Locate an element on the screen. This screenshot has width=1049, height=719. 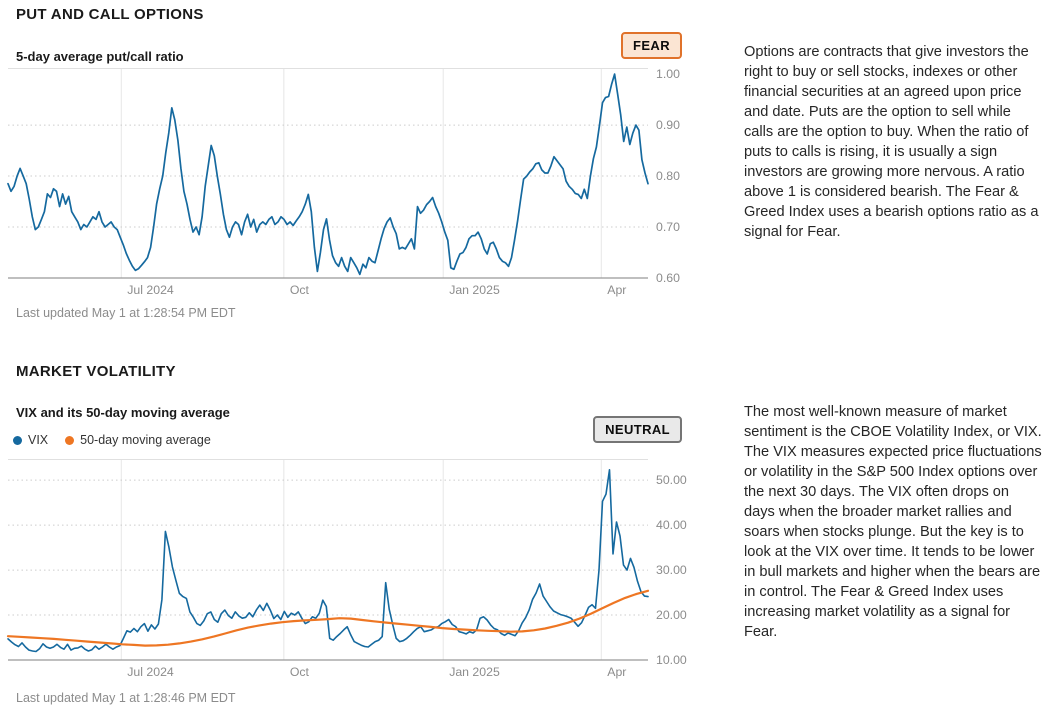
volatility-section-title: MARKET VOLATILITY is located at coordinates (96, 371).